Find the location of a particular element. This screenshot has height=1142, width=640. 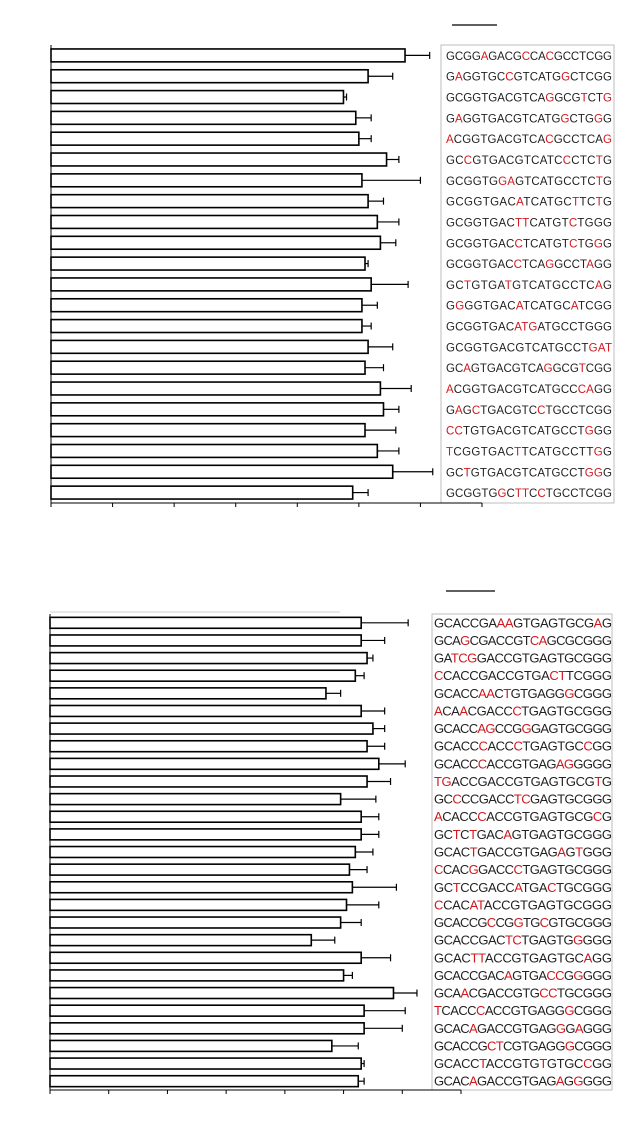

offtarget-sequence: TCACCCACCGTGAGGGCGGG is located at coordinates (523, 1010).